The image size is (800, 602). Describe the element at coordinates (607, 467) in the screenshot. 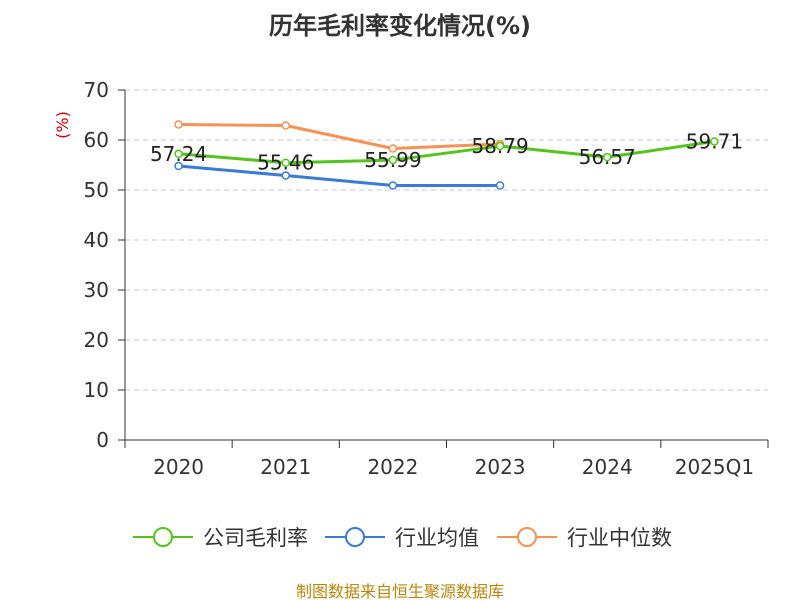

I see `x-tick-label: 2024` at that location.